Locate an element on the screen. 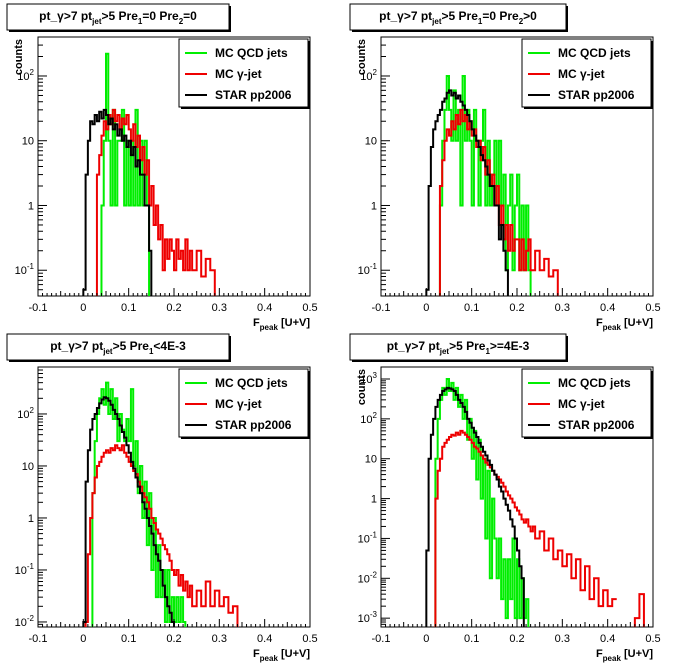  y-tick-label: 10-3​ is located at coordinates (368, 617).